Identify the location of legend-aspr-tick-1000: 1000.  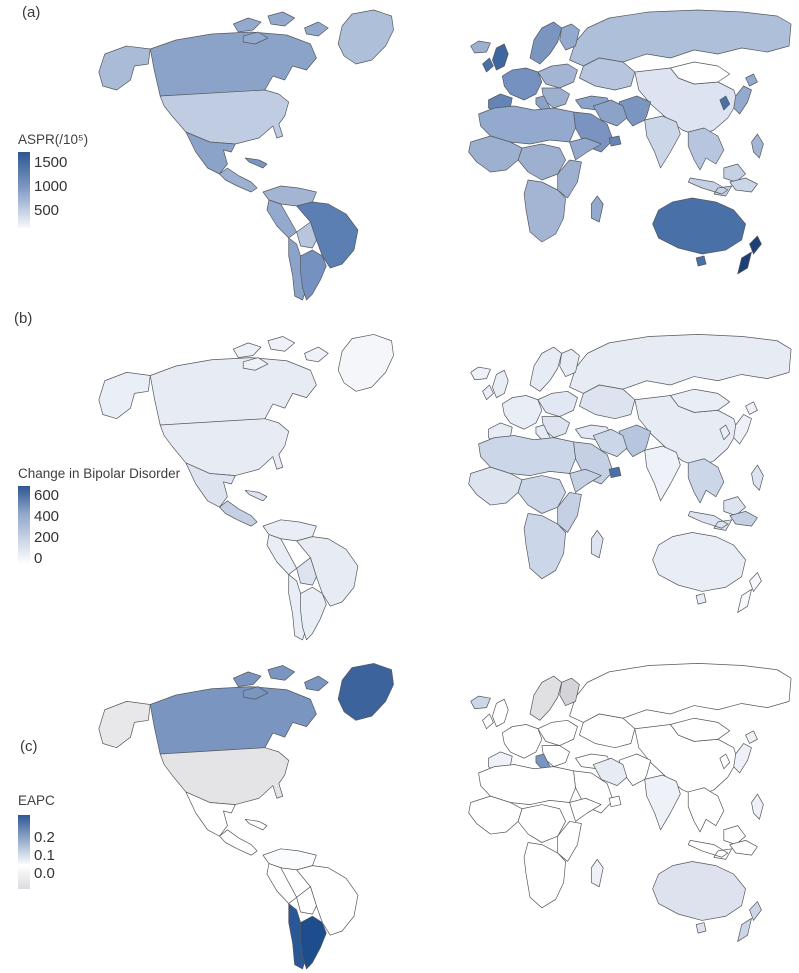
(51, 186).